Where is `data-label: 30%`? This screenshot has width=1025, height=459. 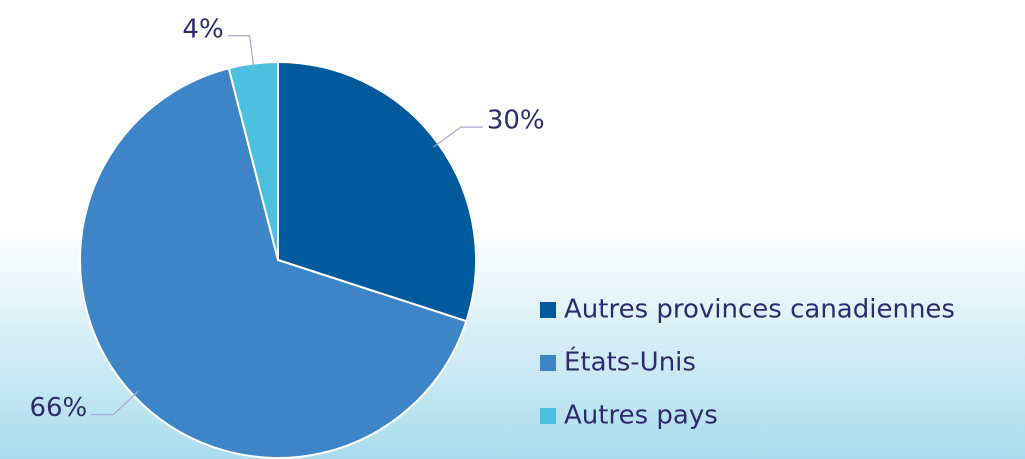
data-label: 30% is located at coordinates (516, 121).